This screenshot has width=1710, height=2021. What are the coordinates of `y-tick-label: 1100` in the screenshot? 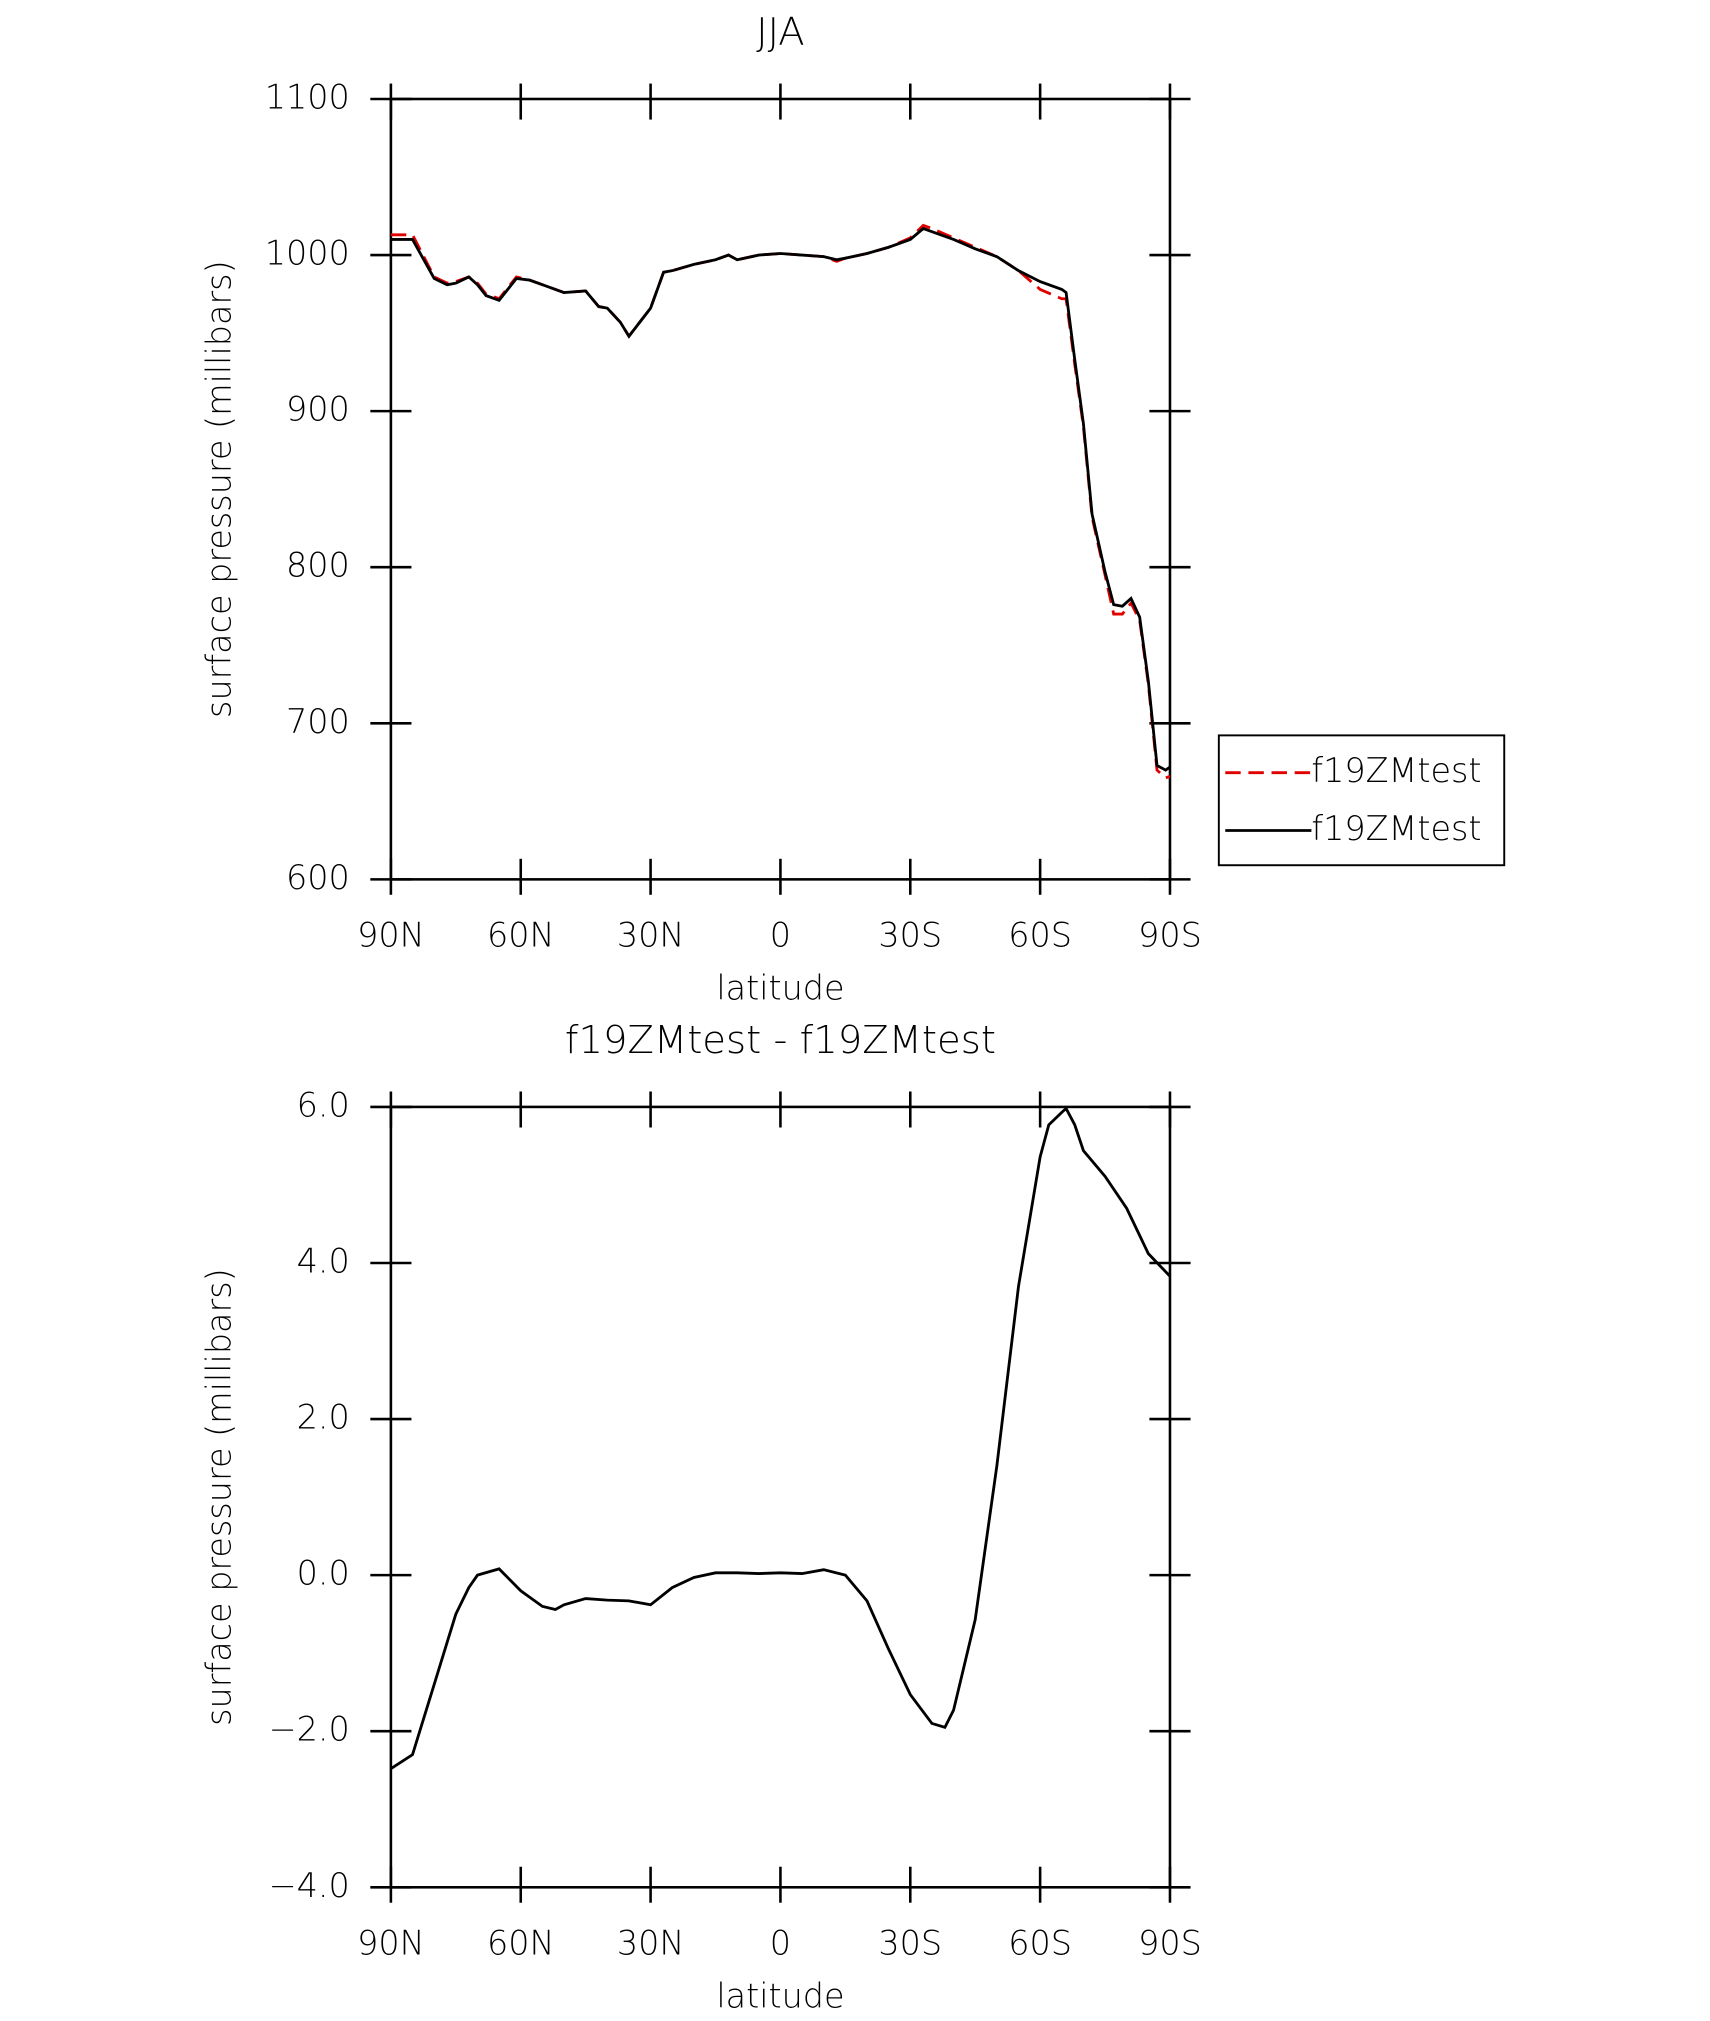 It's located at (307, 96).